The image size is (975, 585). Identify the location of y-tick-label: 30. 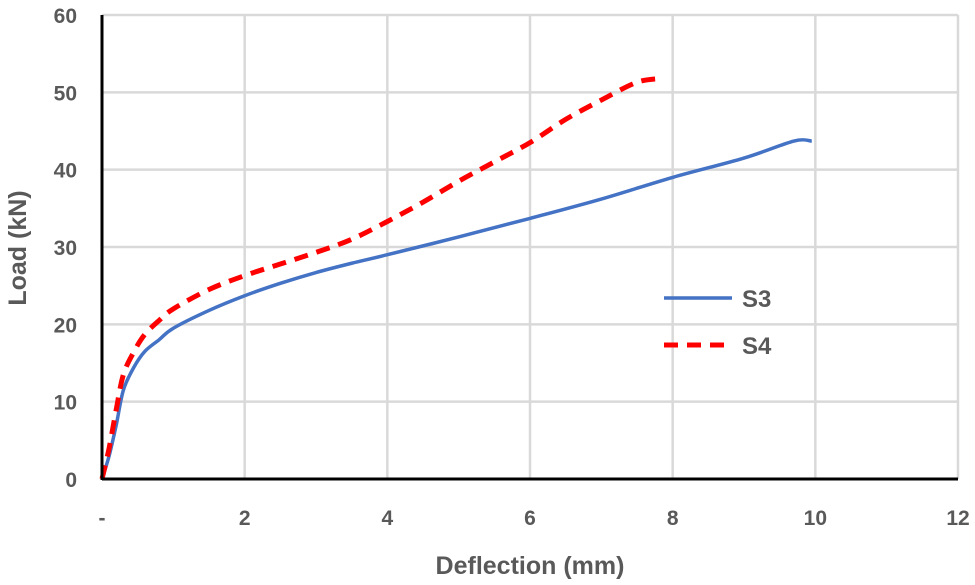
(65, 248).